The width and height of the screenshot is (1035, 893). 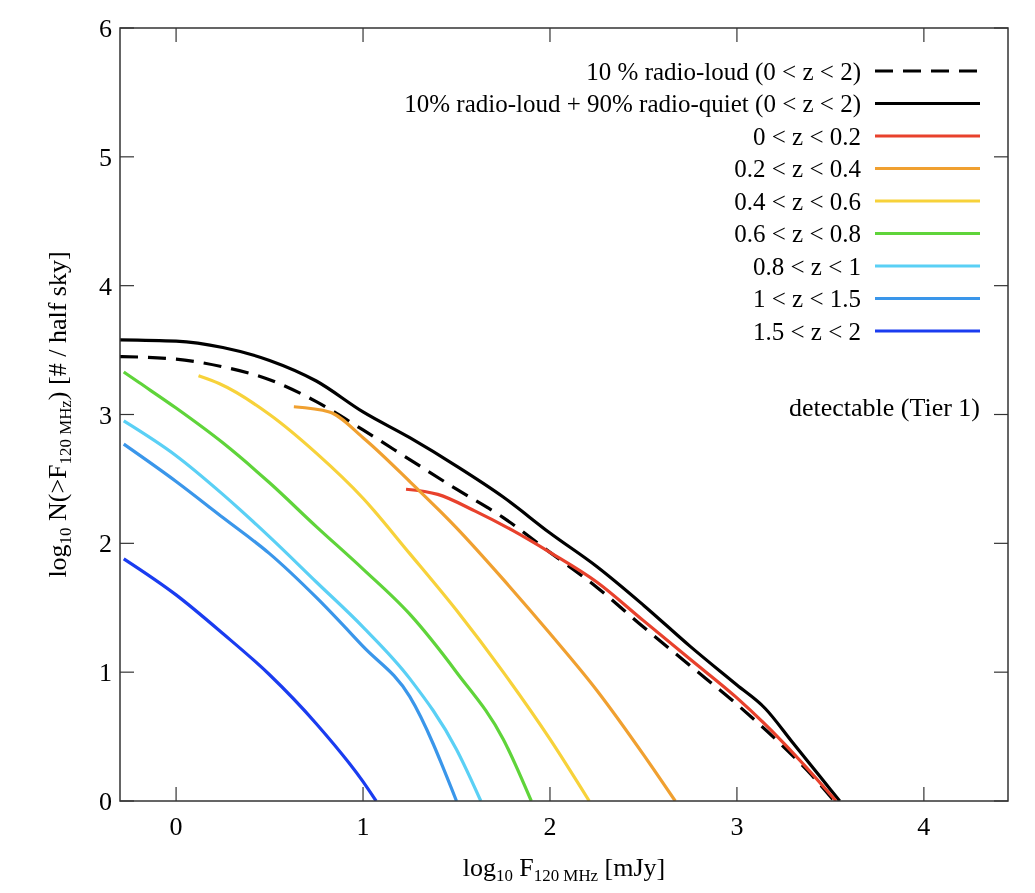 I want to click on x-axis-title: log$_{10}$ F$_{120 MHz}$ [mJy], so click(x=564, y=869).